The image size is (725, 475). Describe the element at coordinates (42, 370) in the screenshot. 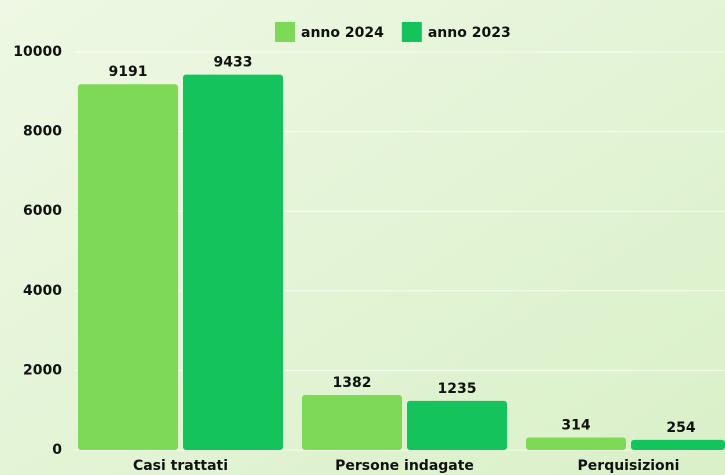

I see `y-tick-label: 2000` at that location.